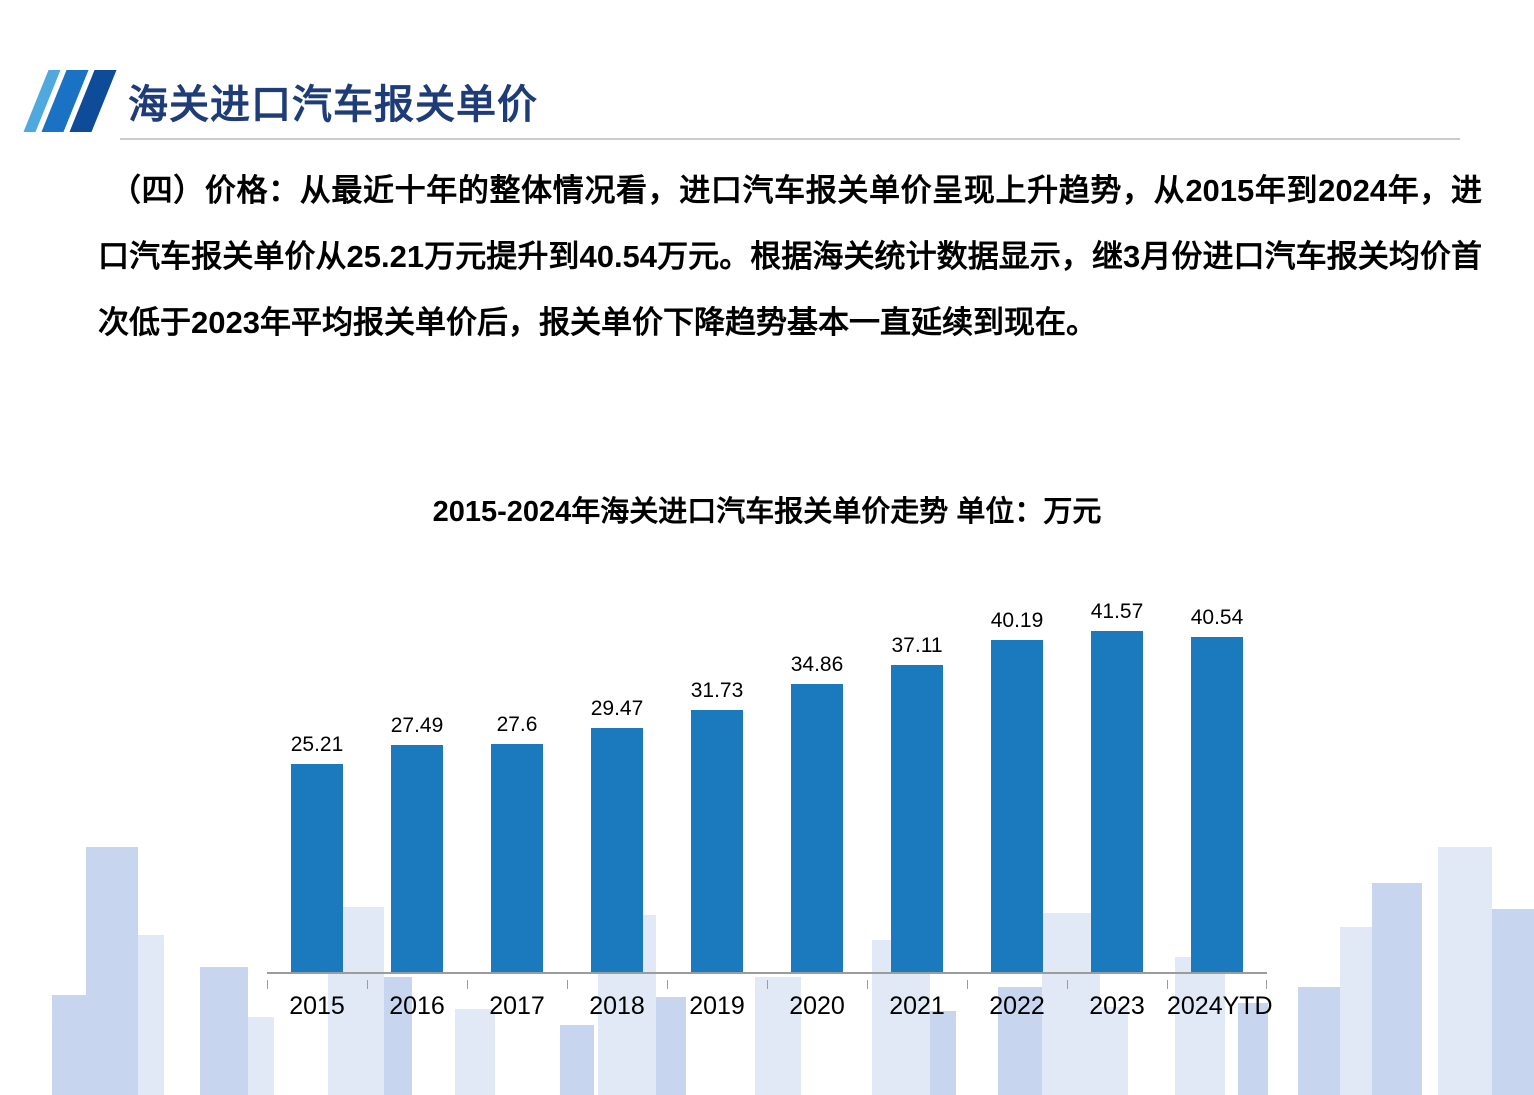  I want to click on bar-value-label: 27.6, so click(517, 724).